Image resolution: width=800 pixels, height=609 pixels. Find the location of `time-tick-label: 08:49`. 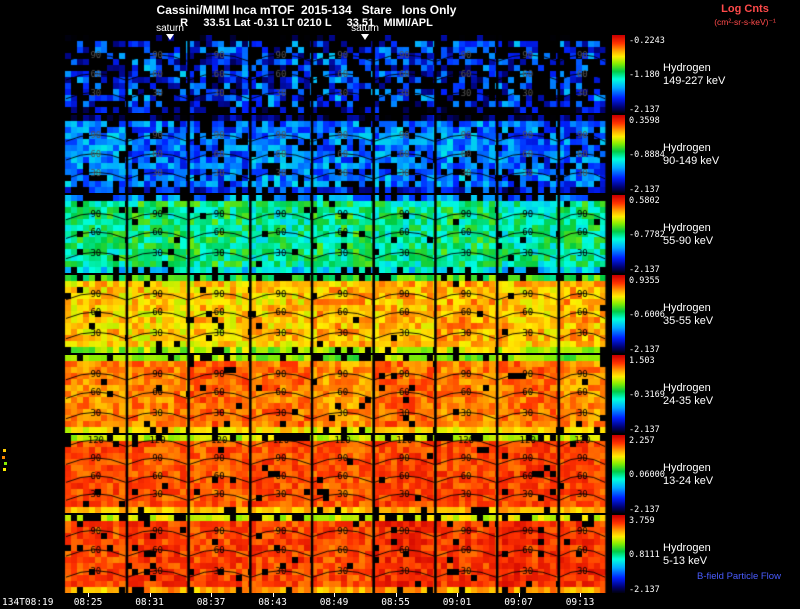

time-tick-label: 08:49 is located at coordinates (334, 602).